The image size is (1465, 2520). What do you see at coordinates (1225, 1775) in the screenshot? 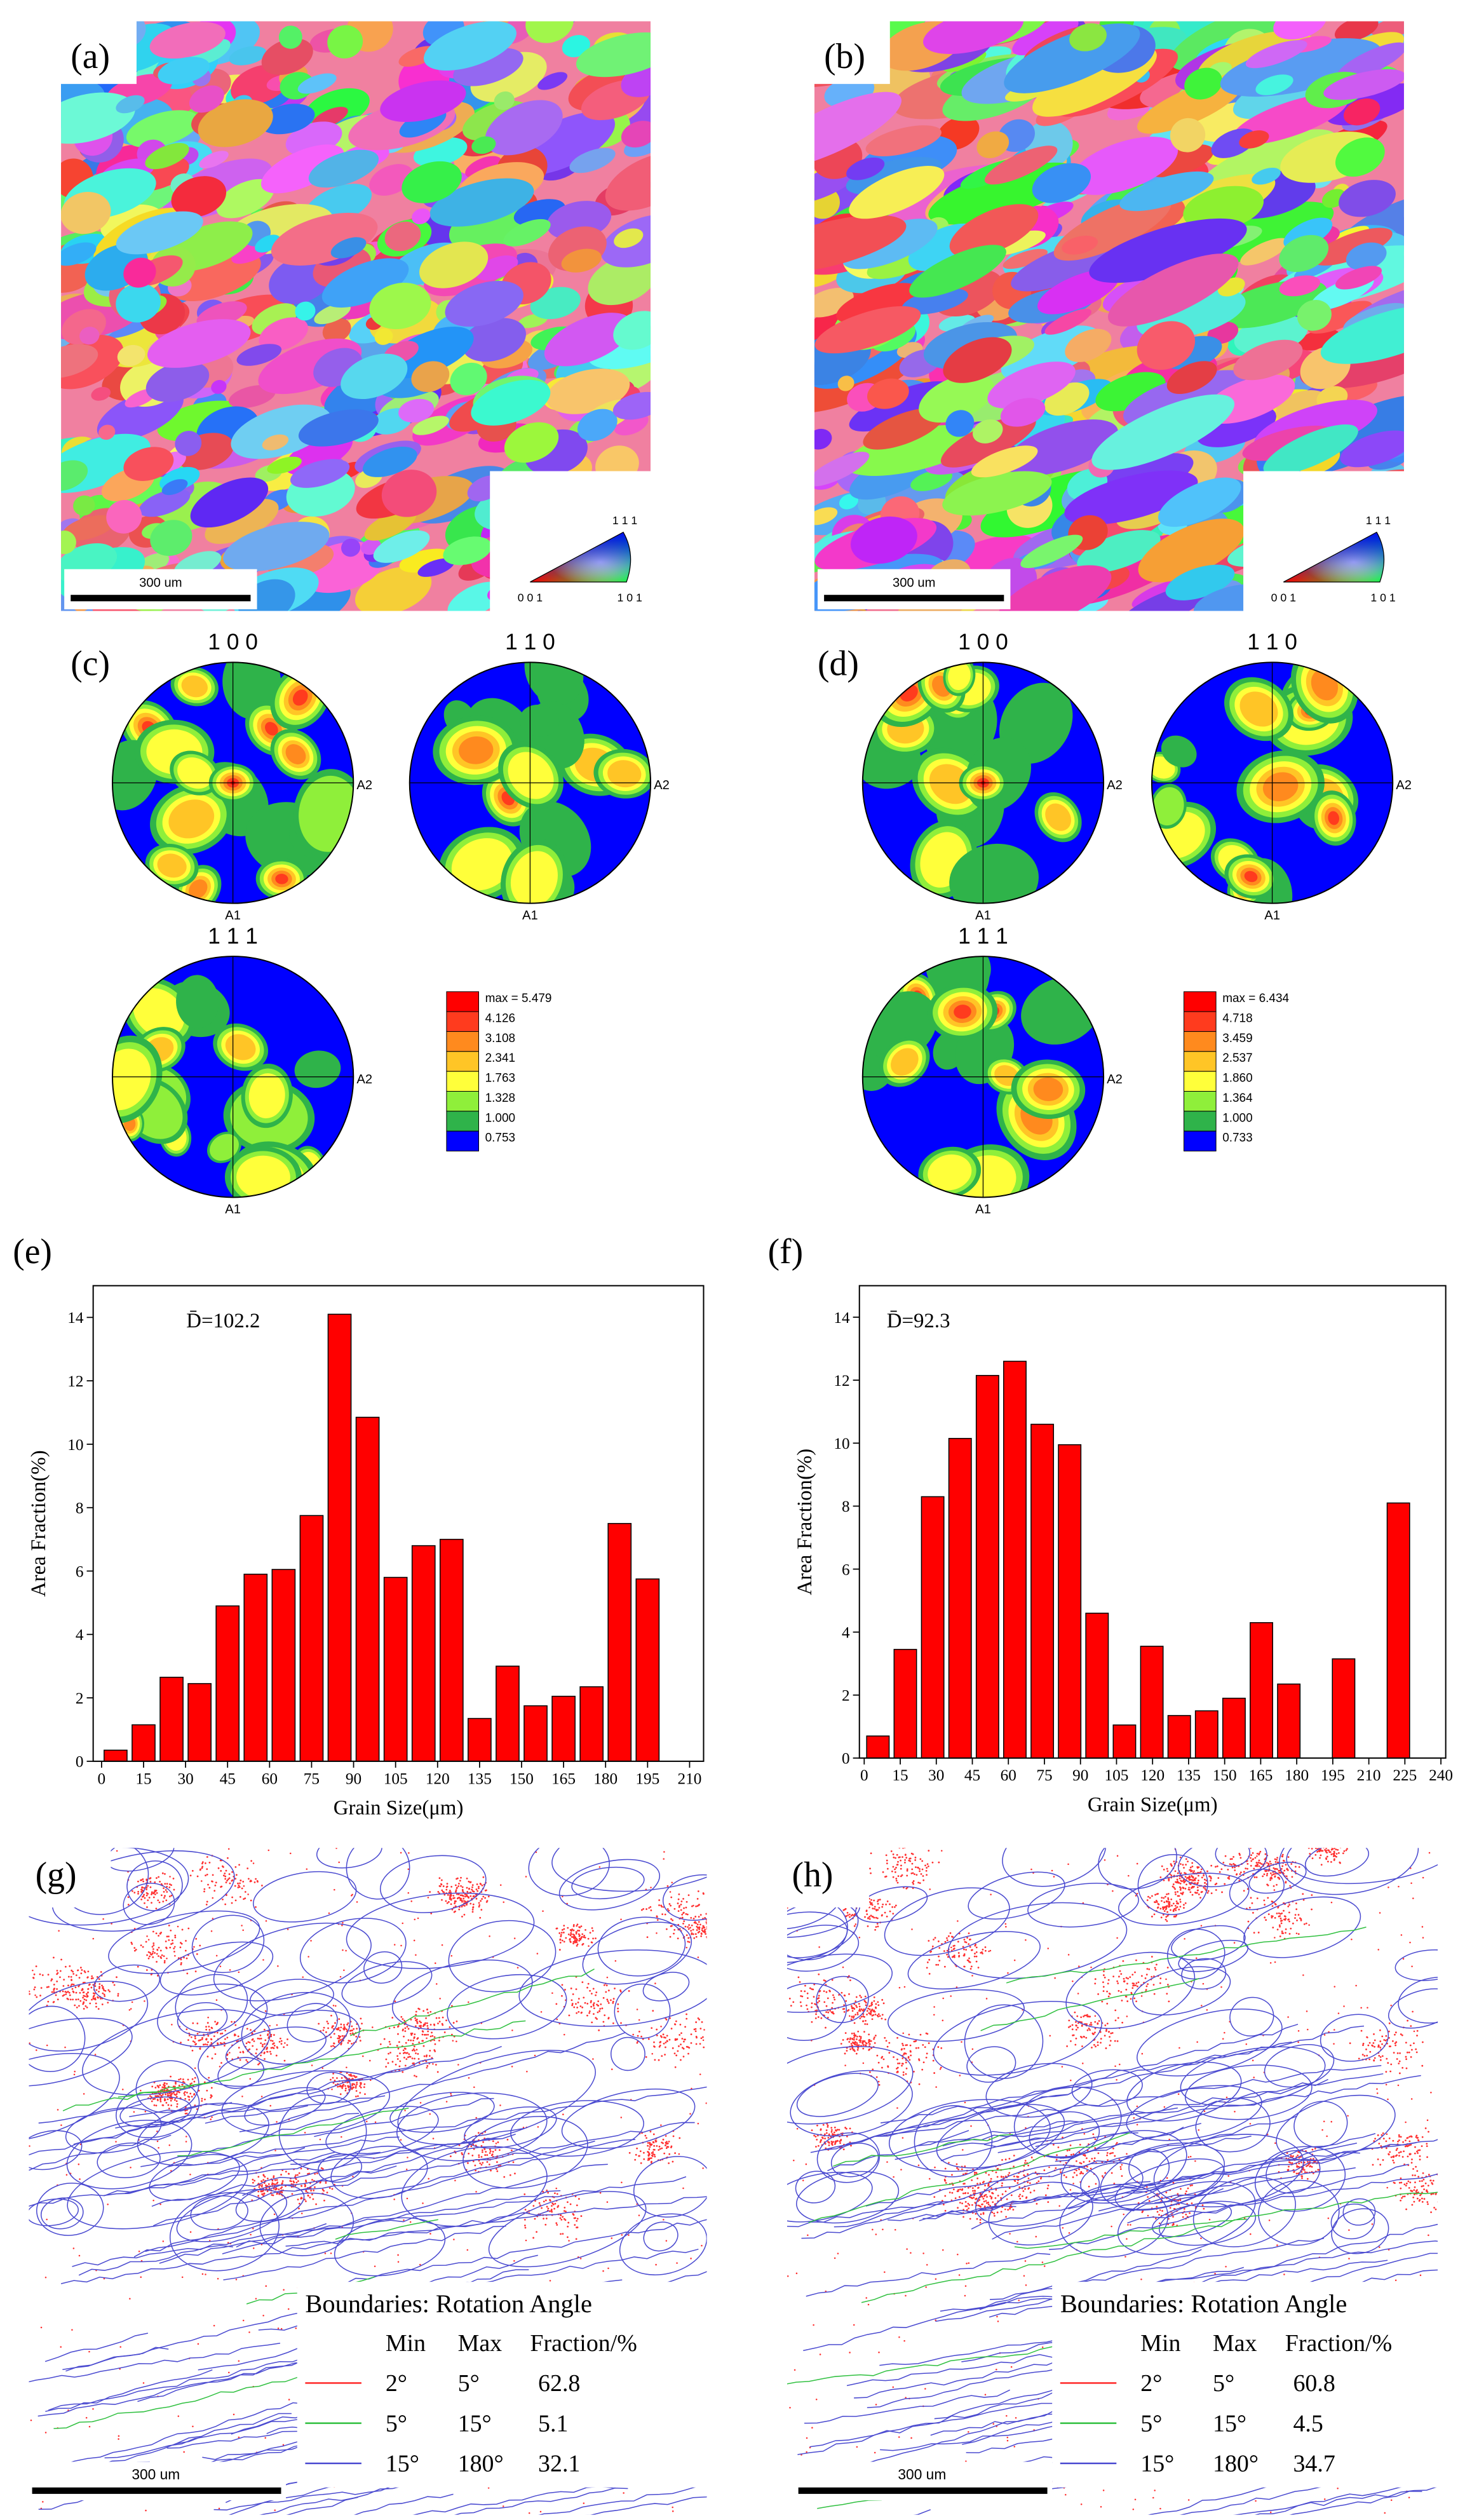
I see `x-tick-label: 150` at bounding box center [1225, 1775].